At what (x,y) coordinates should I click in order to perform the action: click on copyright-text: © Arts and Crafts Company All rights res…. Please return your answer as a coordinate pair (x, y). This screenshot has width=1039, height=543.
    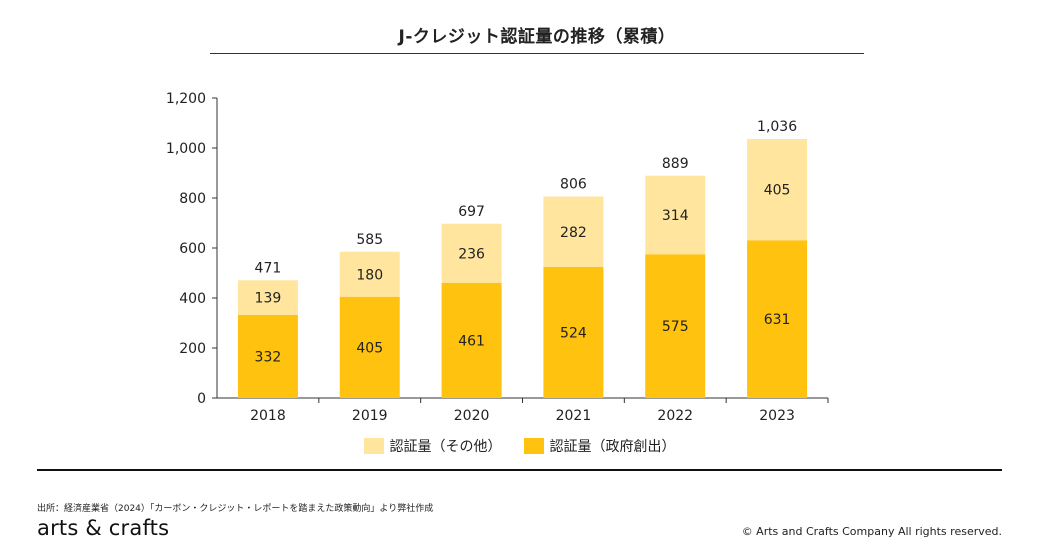
    Looking at the image, I should click on (871, 531).